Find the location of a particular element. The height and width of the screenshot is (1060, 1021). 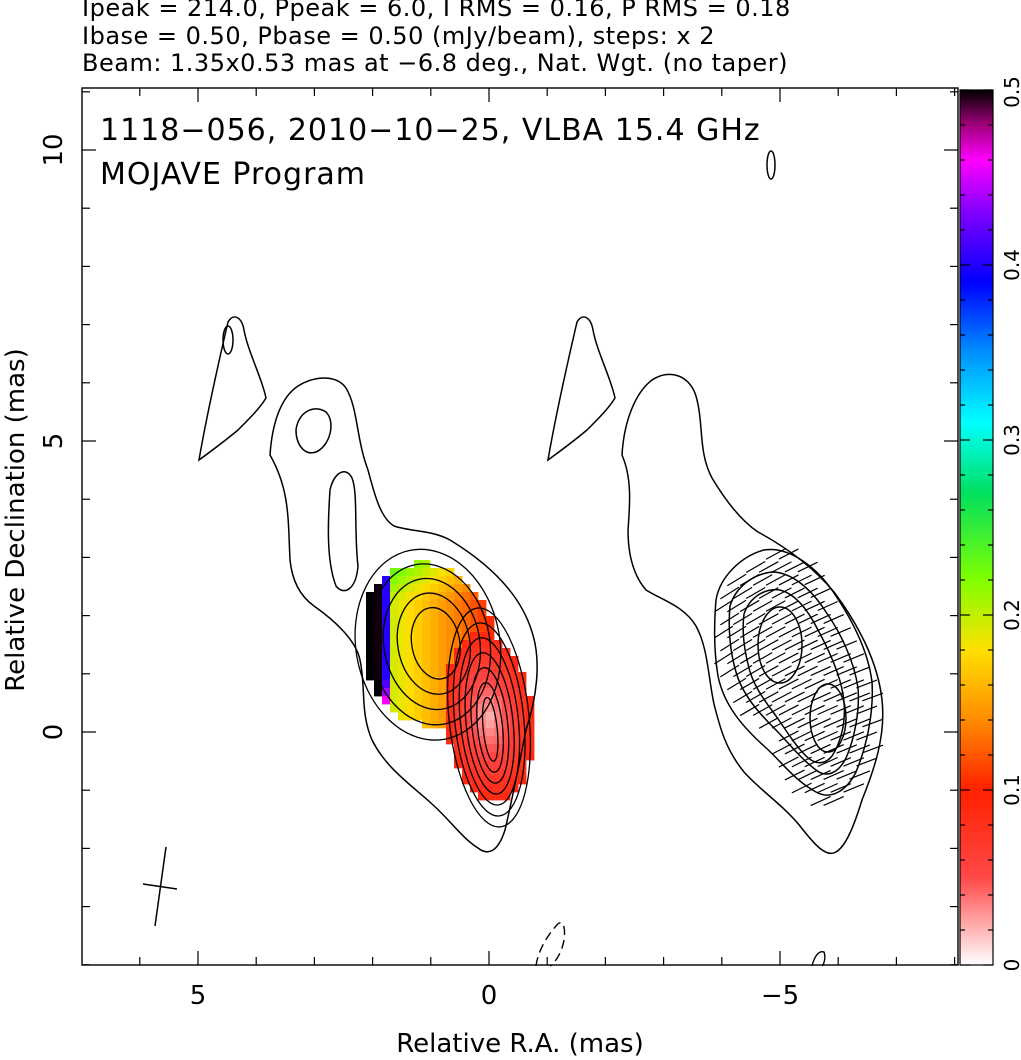

colorbar-label-0.5: 0.5 is located at coordinates (1010, 92).